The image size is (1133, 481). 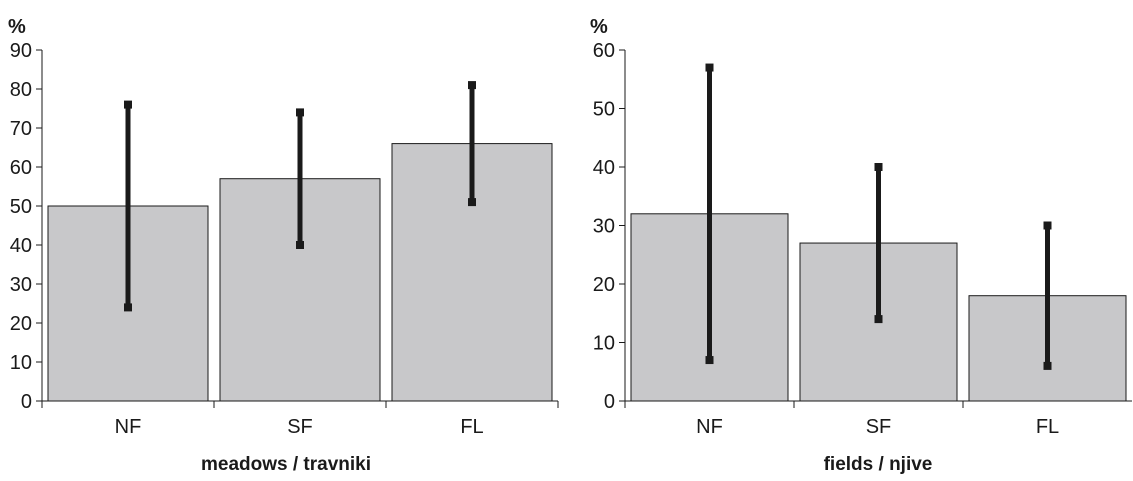 What do you see at coordinates (878, 464) in the screenshot?
I see `x-axis-title: fields / njive` at bounding box center [878, 464].